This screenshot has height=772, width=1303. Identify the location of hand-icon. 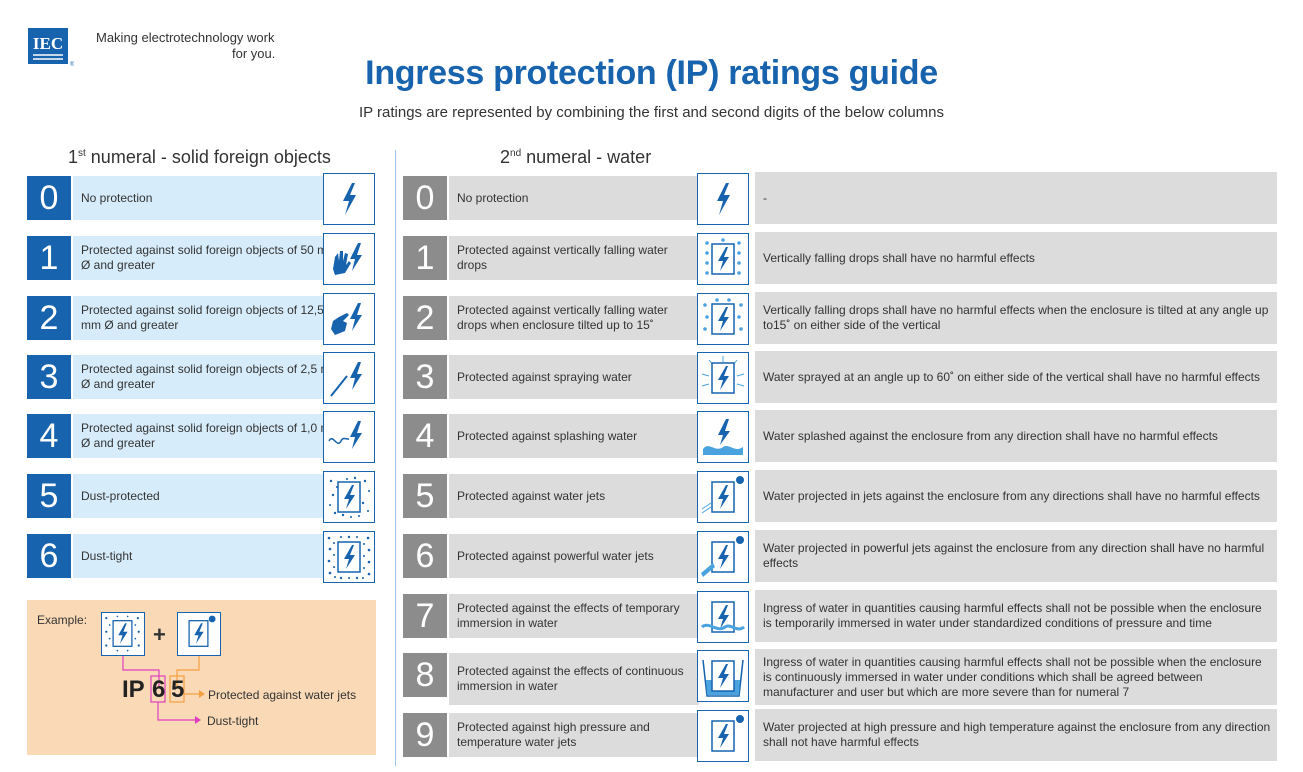
(349, 259).